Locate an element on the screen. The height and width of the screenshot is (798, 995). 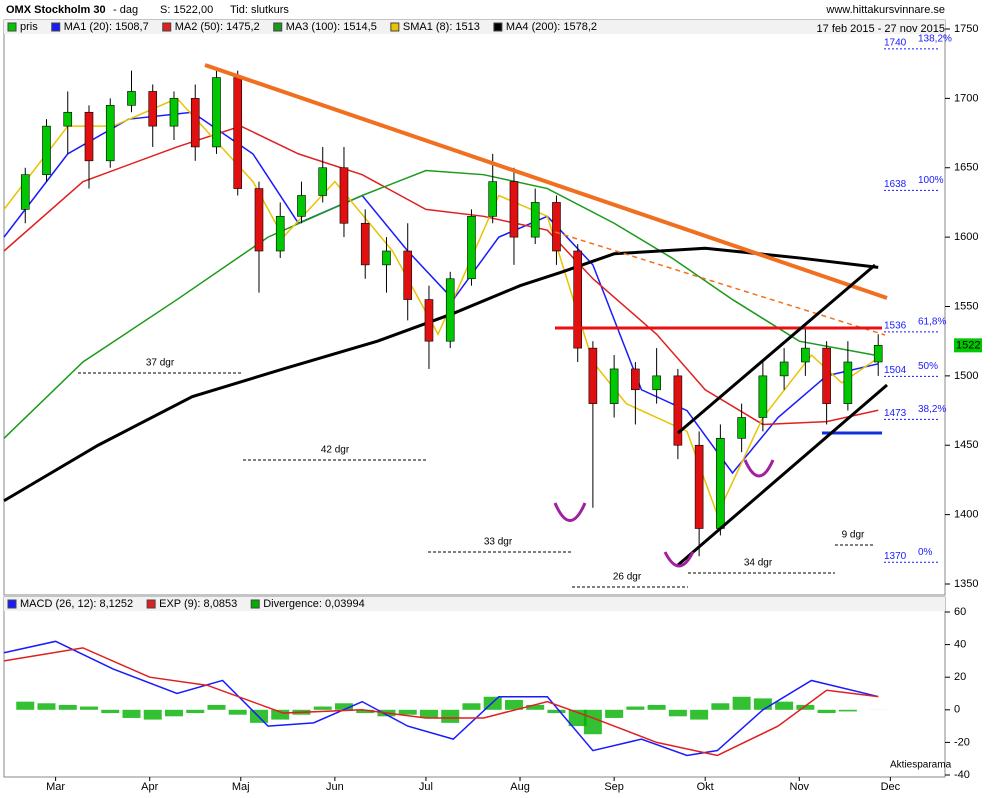
legend-label: Divergence: 0,03994 is located at coordinates (314, 604).